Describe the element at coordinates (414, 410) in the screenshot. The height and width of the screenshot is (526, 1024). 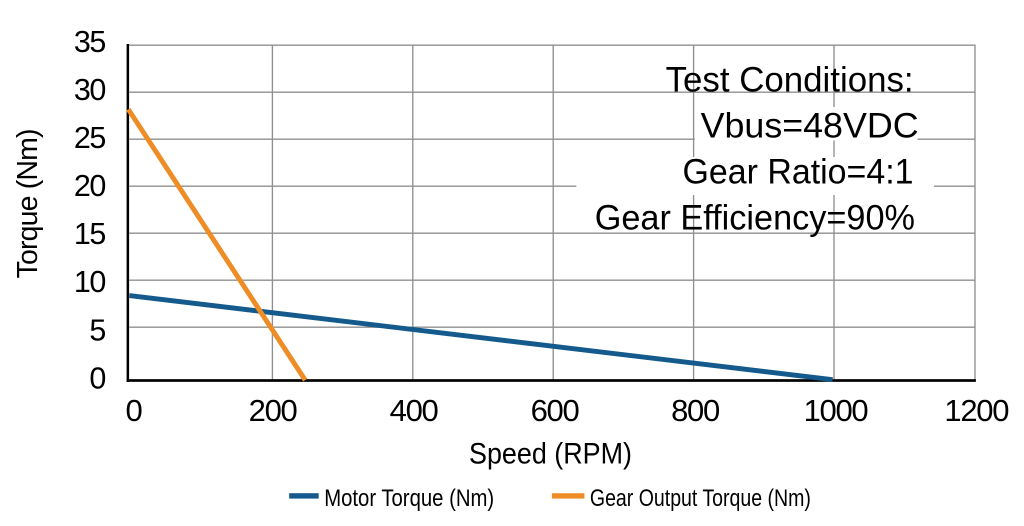
I see `svg-text: 400` at that location.